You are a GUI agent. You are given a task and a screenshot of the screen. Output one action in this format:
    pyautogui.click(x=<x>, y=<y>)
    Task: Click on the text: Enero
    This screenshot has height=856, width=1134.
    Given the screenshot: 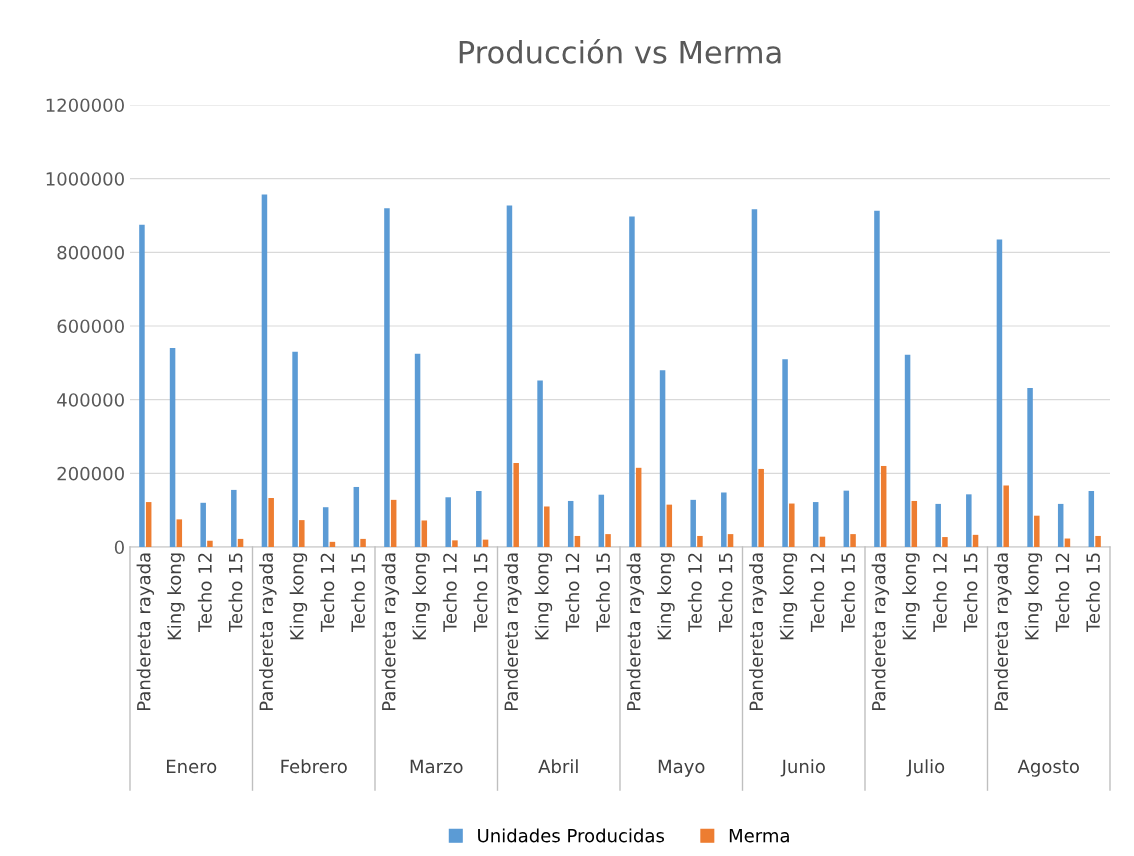 What is the action you would take?
    pyautogui.click(x=192, y=766)
    